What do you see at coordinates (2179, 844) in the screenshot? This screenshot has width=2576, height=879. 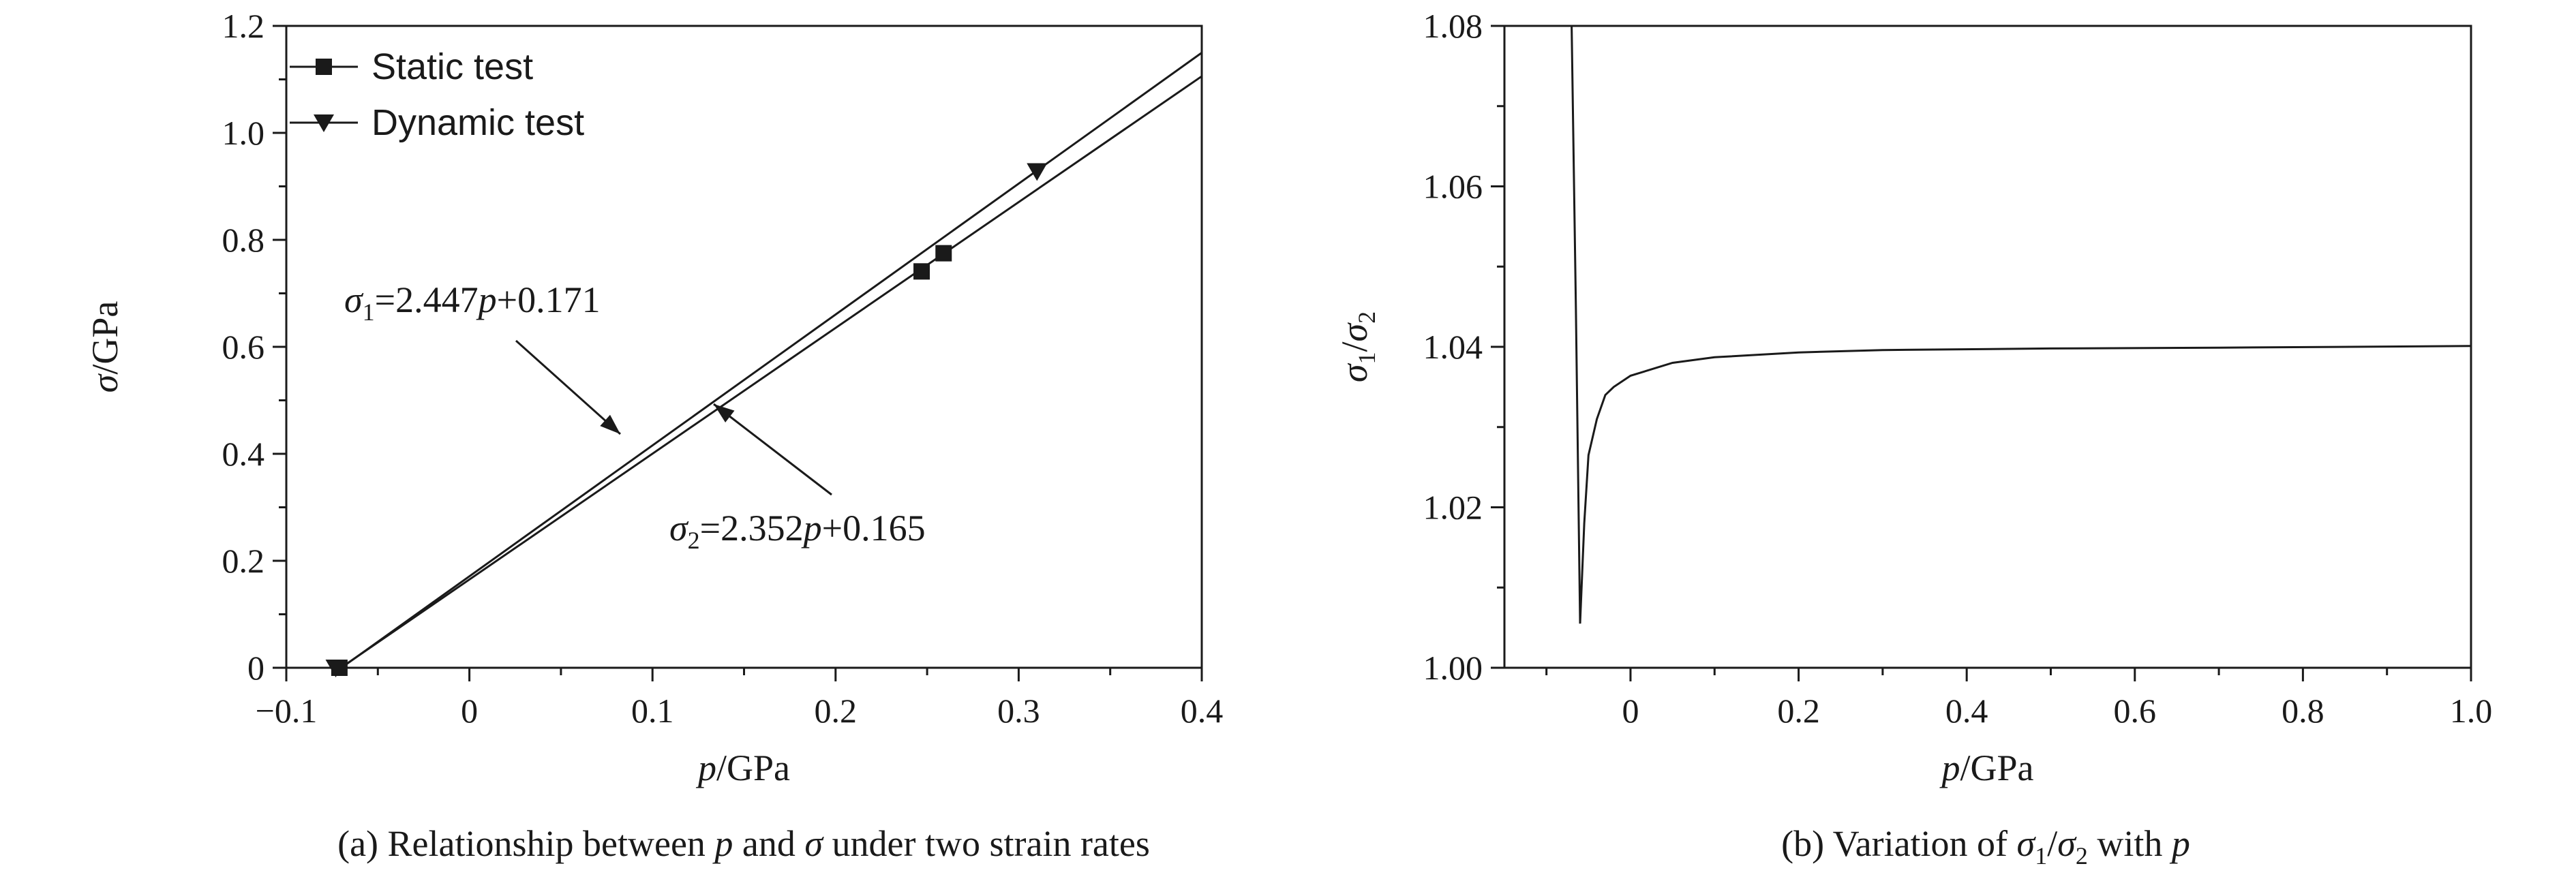 I see `caption-b-part: p` at bounding box center [2179, 844].